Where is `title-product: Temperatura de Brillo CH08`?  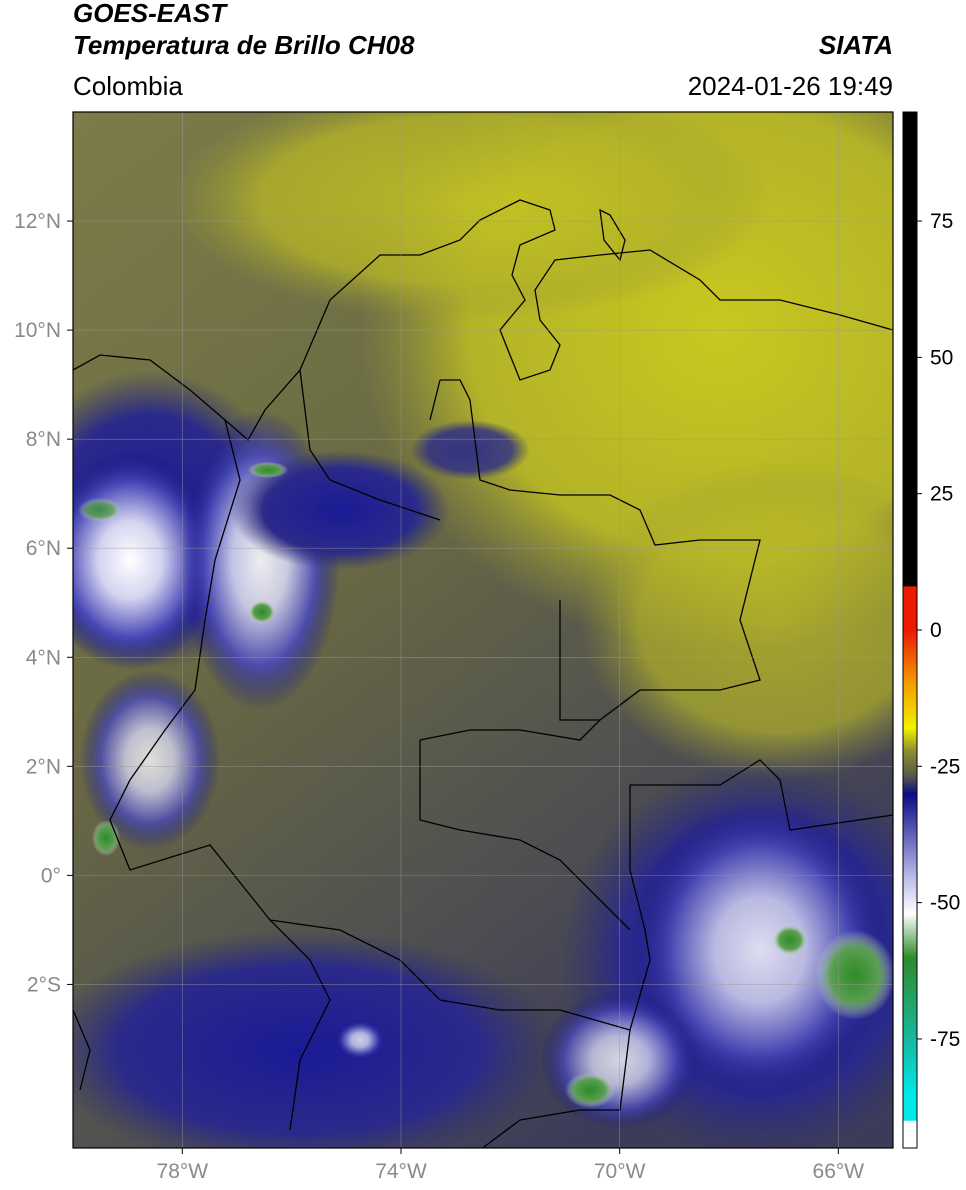 title-product: Temperatura de Brillo CH08 is located at coordinates (244, 45).